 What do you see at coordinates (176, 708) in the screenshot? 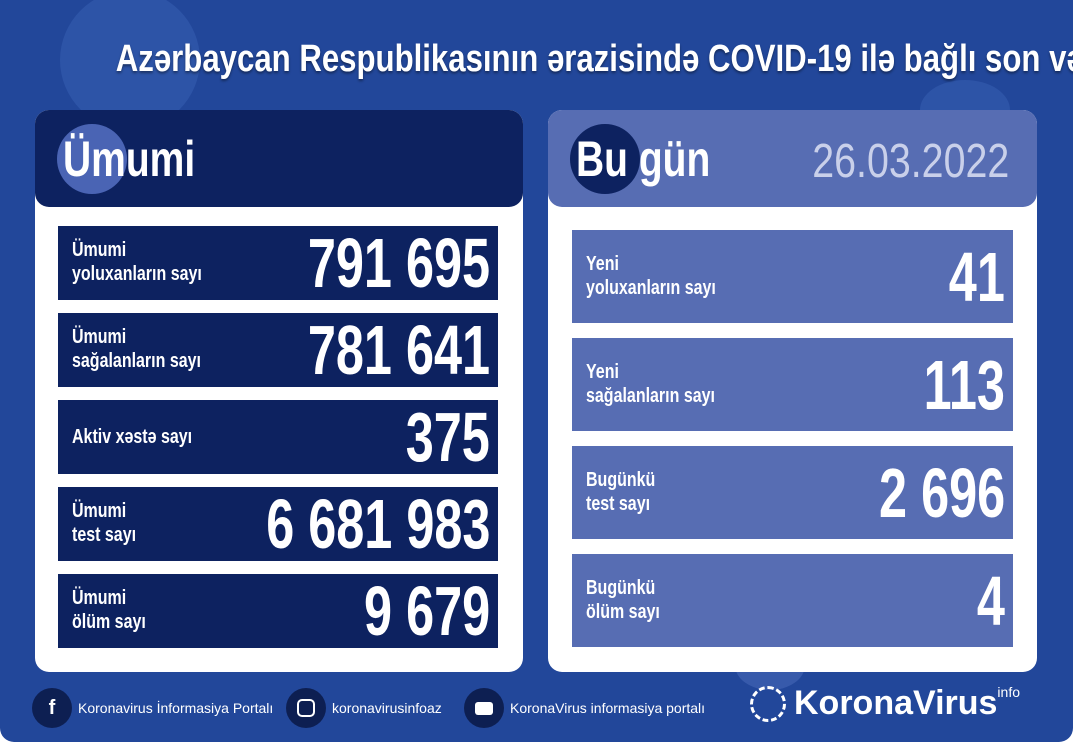
I see `facebook-label: Koronavirus İnformasiya Portalı` at bounding box center [176, 708].